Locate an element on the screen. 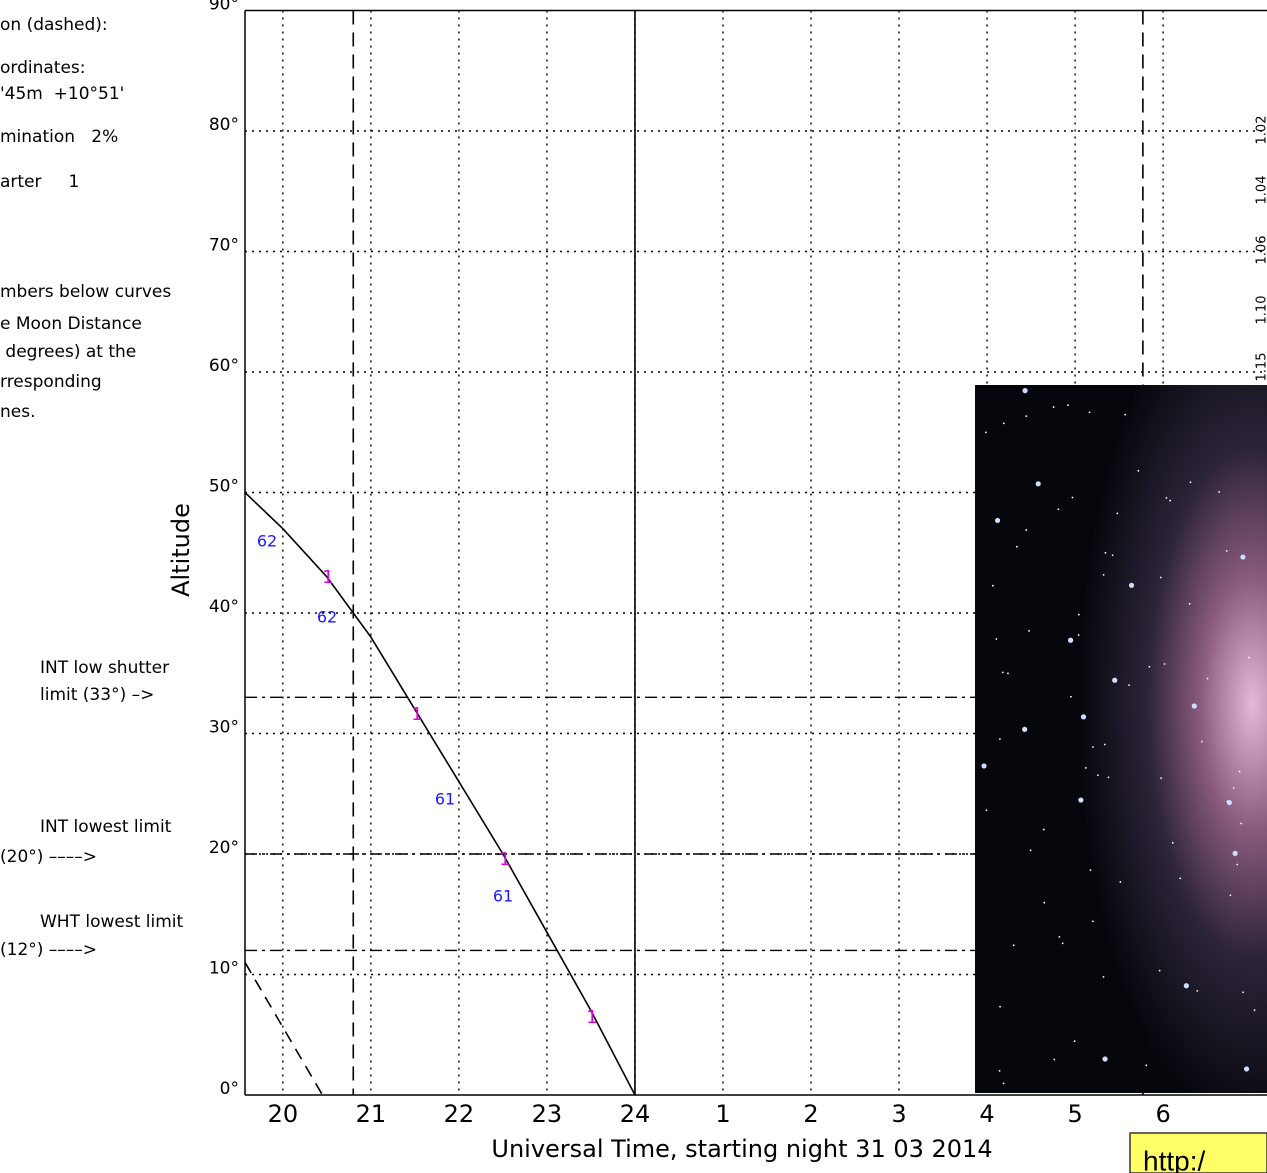  y-tick-label: 10° is located at coordinates (224, 969).